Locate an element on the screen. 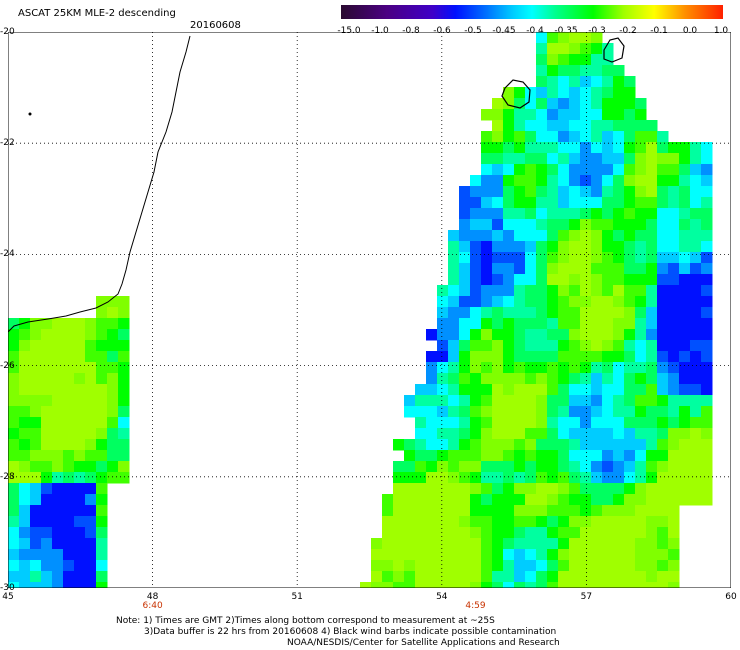 The image size is (740, 650). colorbar-tick-label: -0.35 is located at coordinates (566, 31).